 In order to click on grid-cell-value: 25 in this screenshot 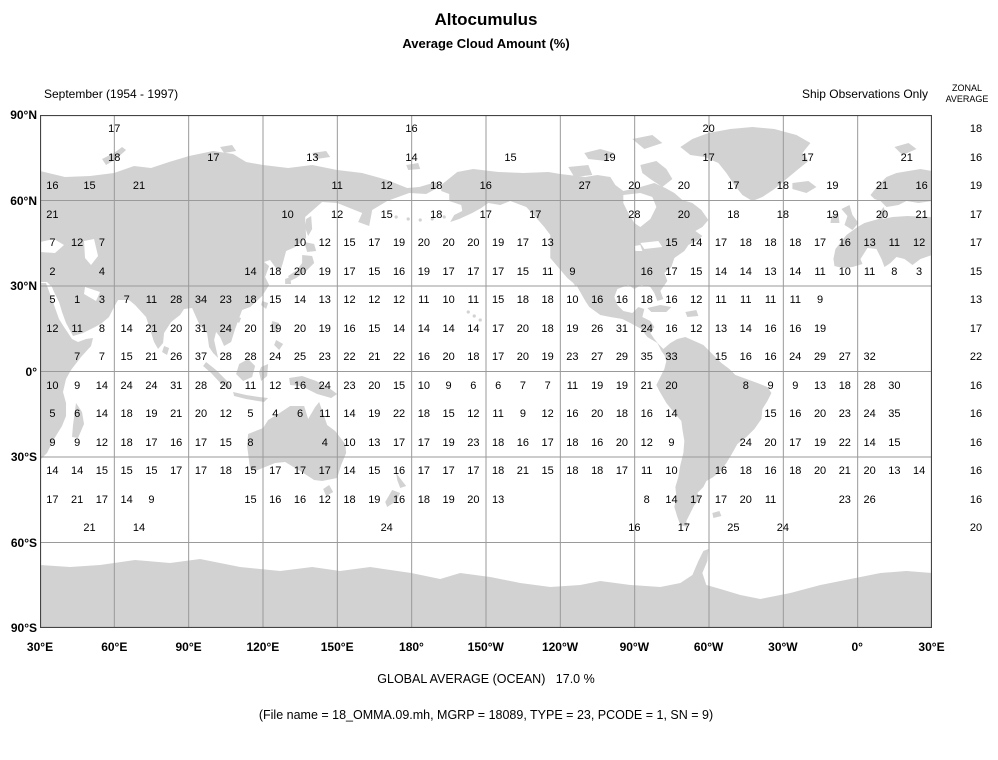, I will do `click(300, 357)`.